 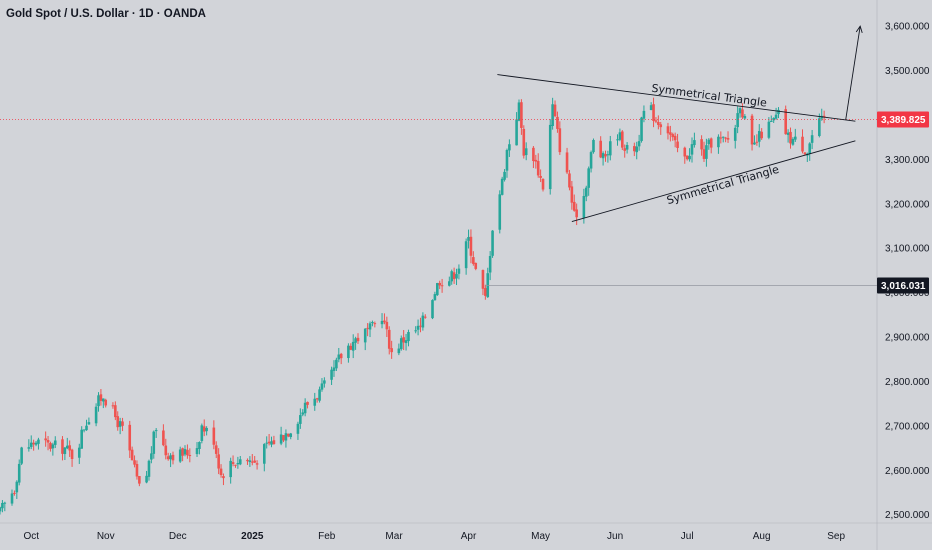 I want to click on chart-title: Gold Spot / U.S. Dollar · 1D · OANDA, so click(x=106, y=14).